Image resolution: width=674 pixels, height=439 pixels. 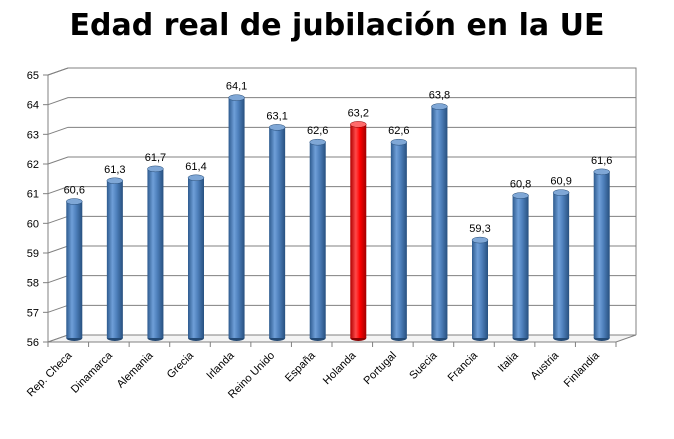 What do you see at coordinates (479, 229) in the screenshot?
I see `data-label: 59,3` at bounding box center [479, 229].